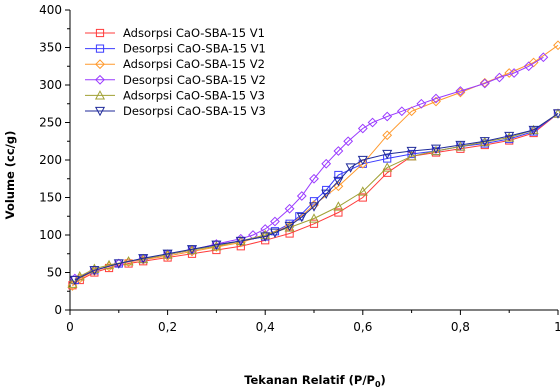 The height and width of the screenshot is (391, 560). I want to click on x-tick-label: 0,8, so click(460, 327).